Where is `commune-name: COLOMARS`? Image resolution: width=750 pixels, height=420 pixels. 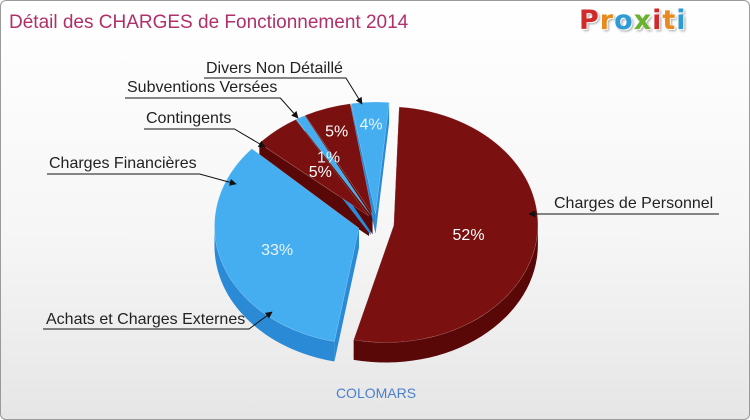
commune-name: COLOMARS is located at coordinates (376, 393).